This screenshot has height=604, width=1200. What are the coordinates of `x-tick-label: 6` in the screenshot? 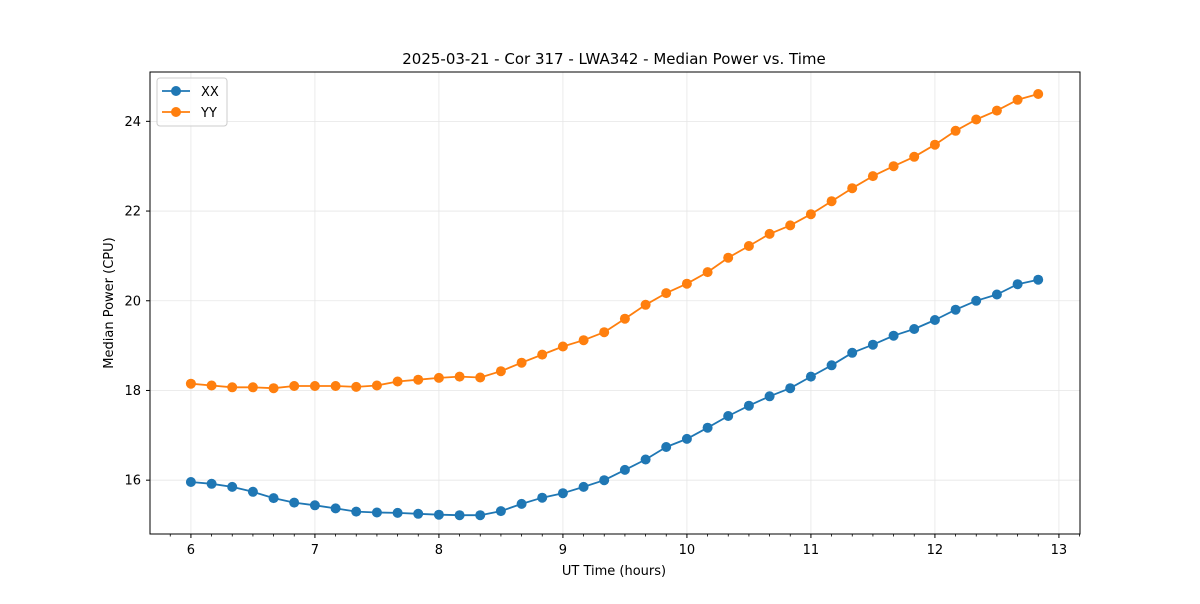 It's located at (191, 550).